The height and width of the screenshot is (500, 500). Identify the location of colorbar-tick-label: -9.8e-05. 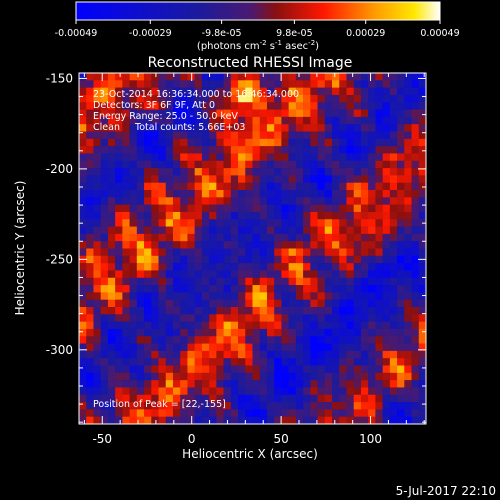
(222, 33).